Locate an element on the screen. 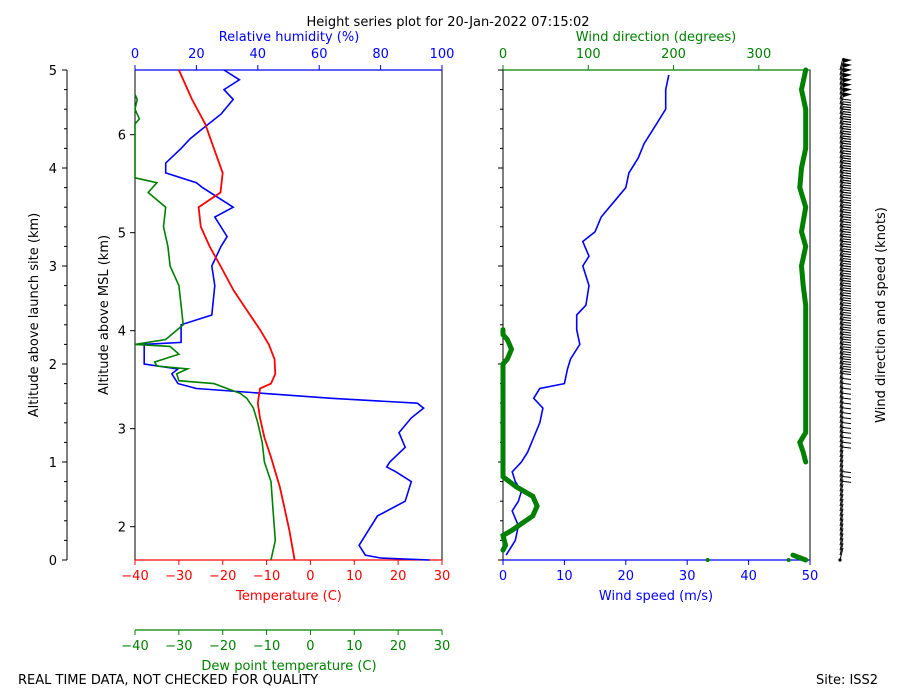 This screenshot has width=900, height=700. dewpoint-tick-label: 30 is located at coordinates (442, 646).